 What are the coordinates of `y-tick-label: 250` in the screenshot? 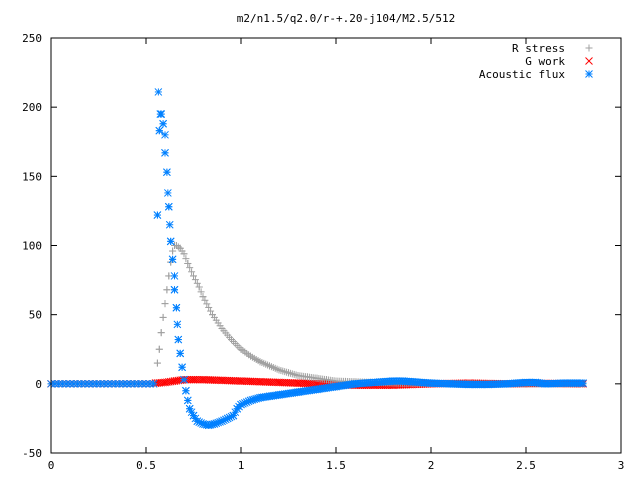 It's located at (32, 38).